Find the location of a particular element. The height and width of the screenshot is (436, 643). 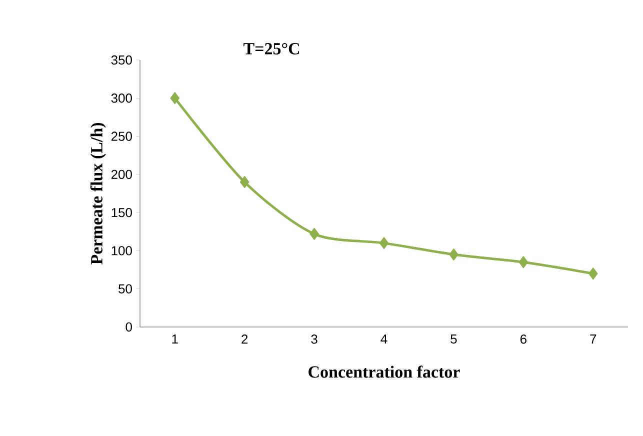

x-tick-label: 7 is located at coordinates (593, 339).